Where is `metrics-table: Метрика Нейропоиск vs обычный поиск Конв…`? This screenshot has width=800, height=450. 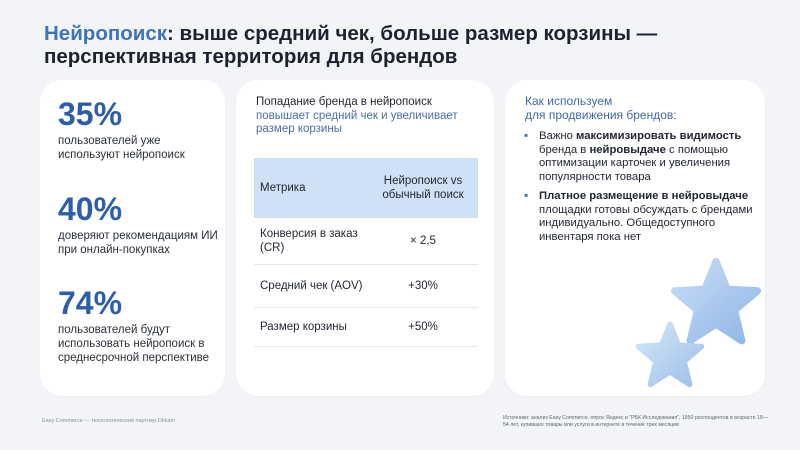
metrics-table: Метрика Нейропоиск vs обычный поиск Конв… is located at coordinates (366, 252).